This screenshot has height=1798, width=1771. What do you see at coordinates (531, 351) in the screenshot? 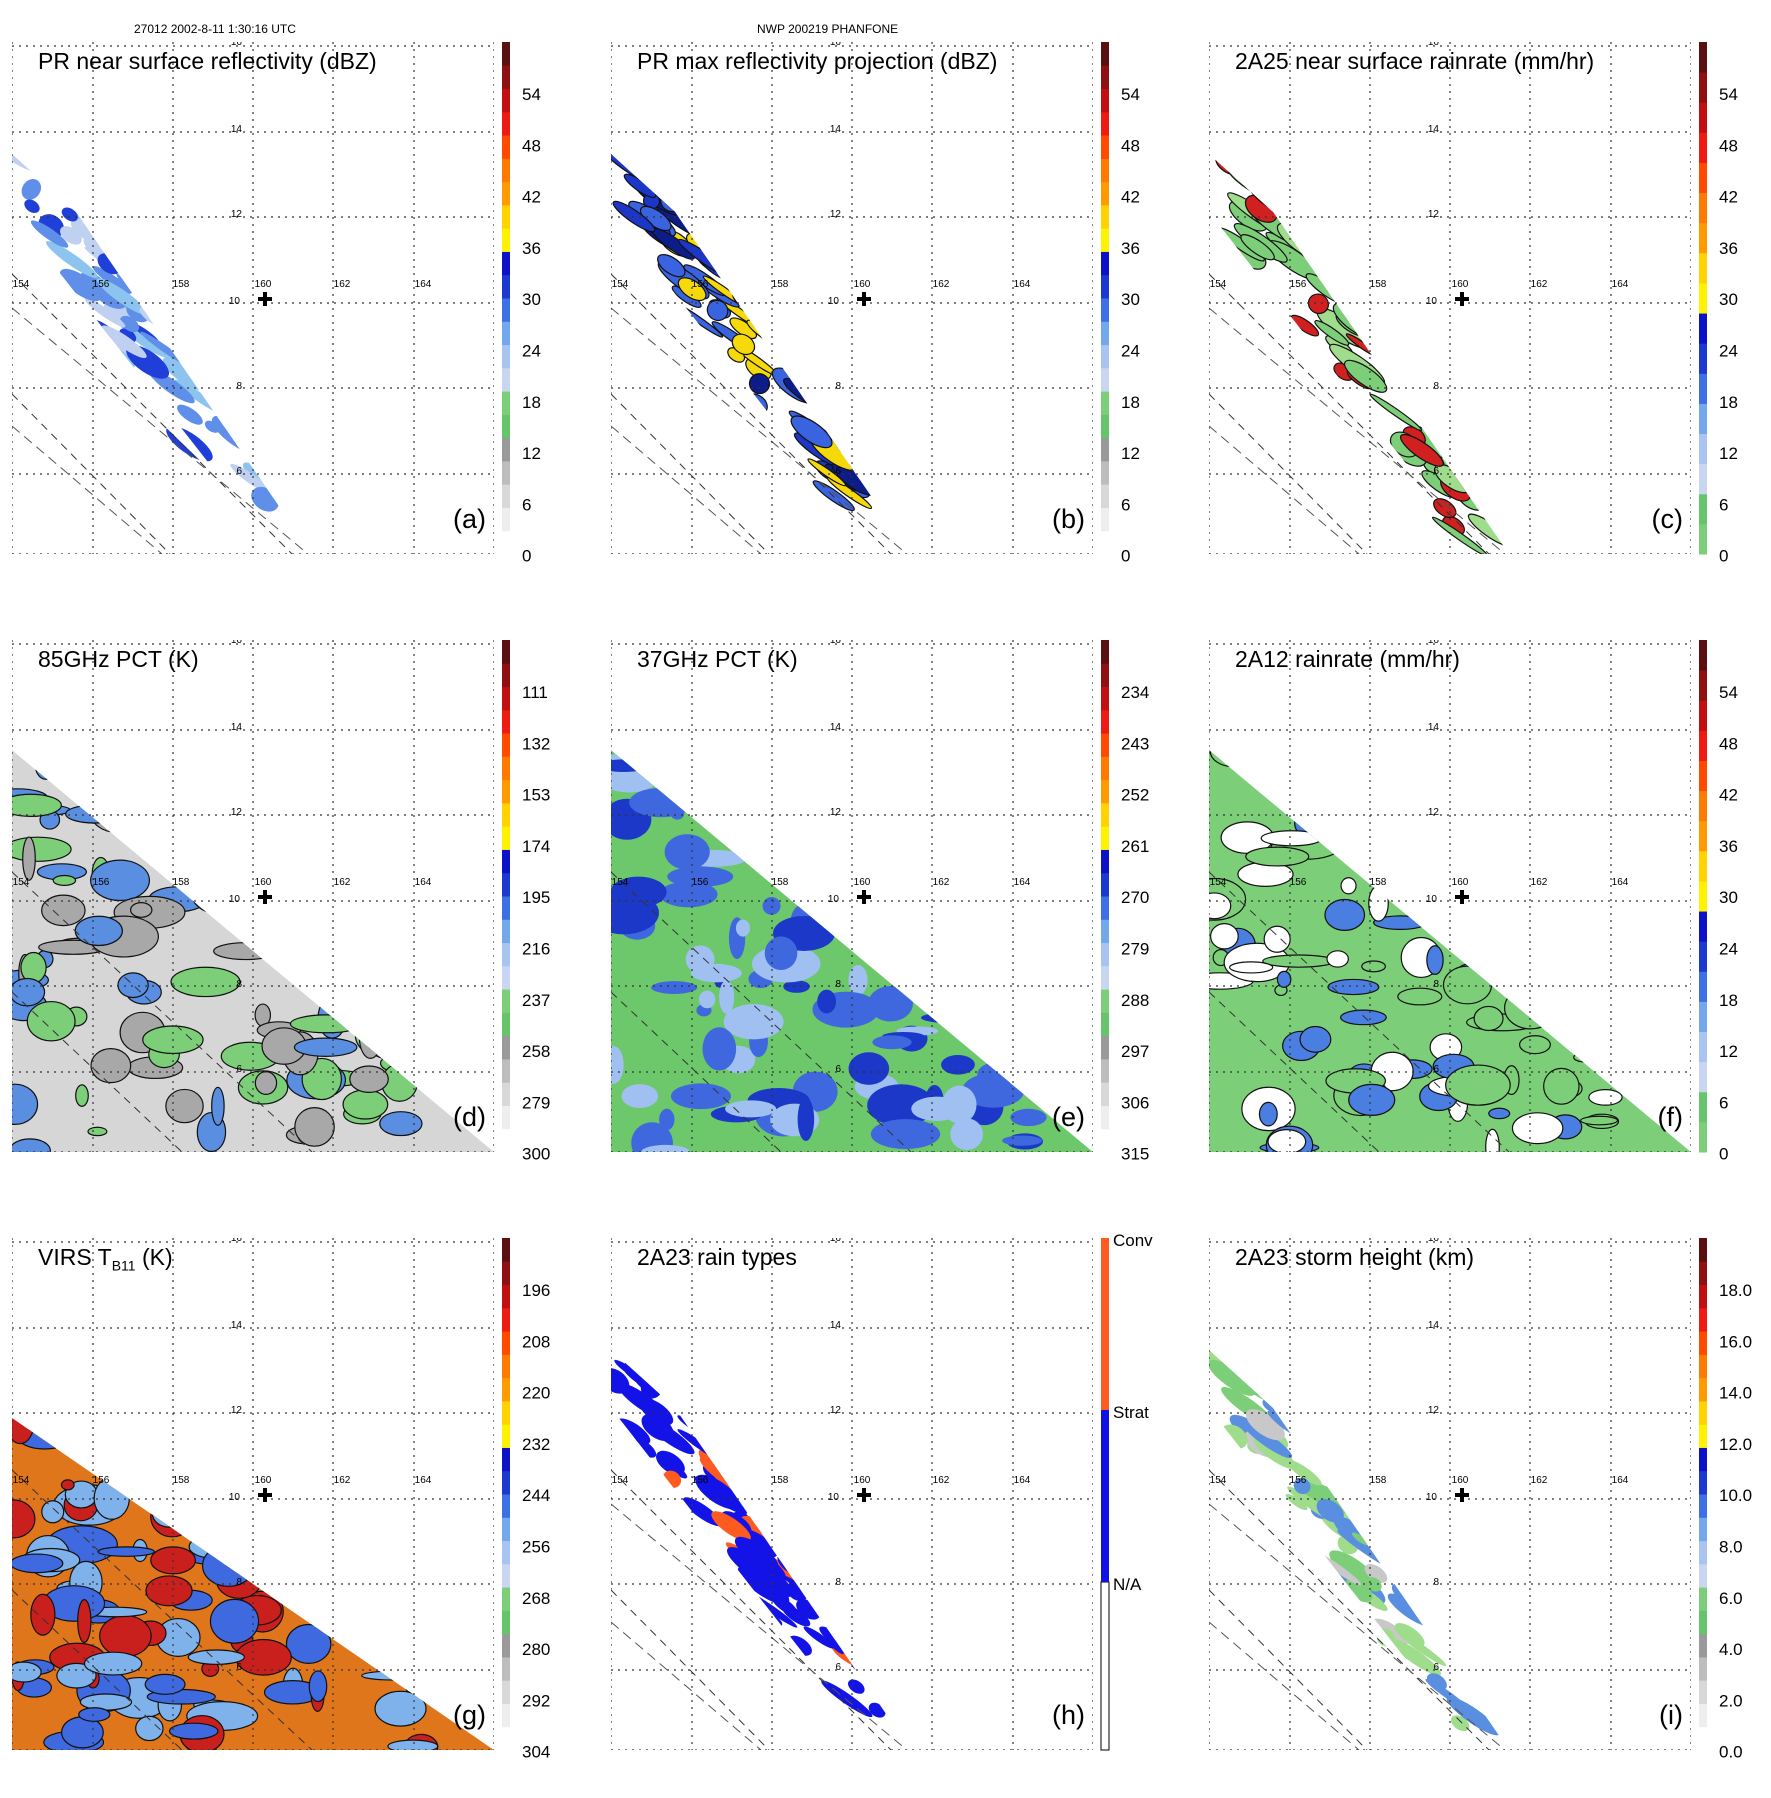
I see `colorbar-tick: 24` at bounding box center [531, 351].